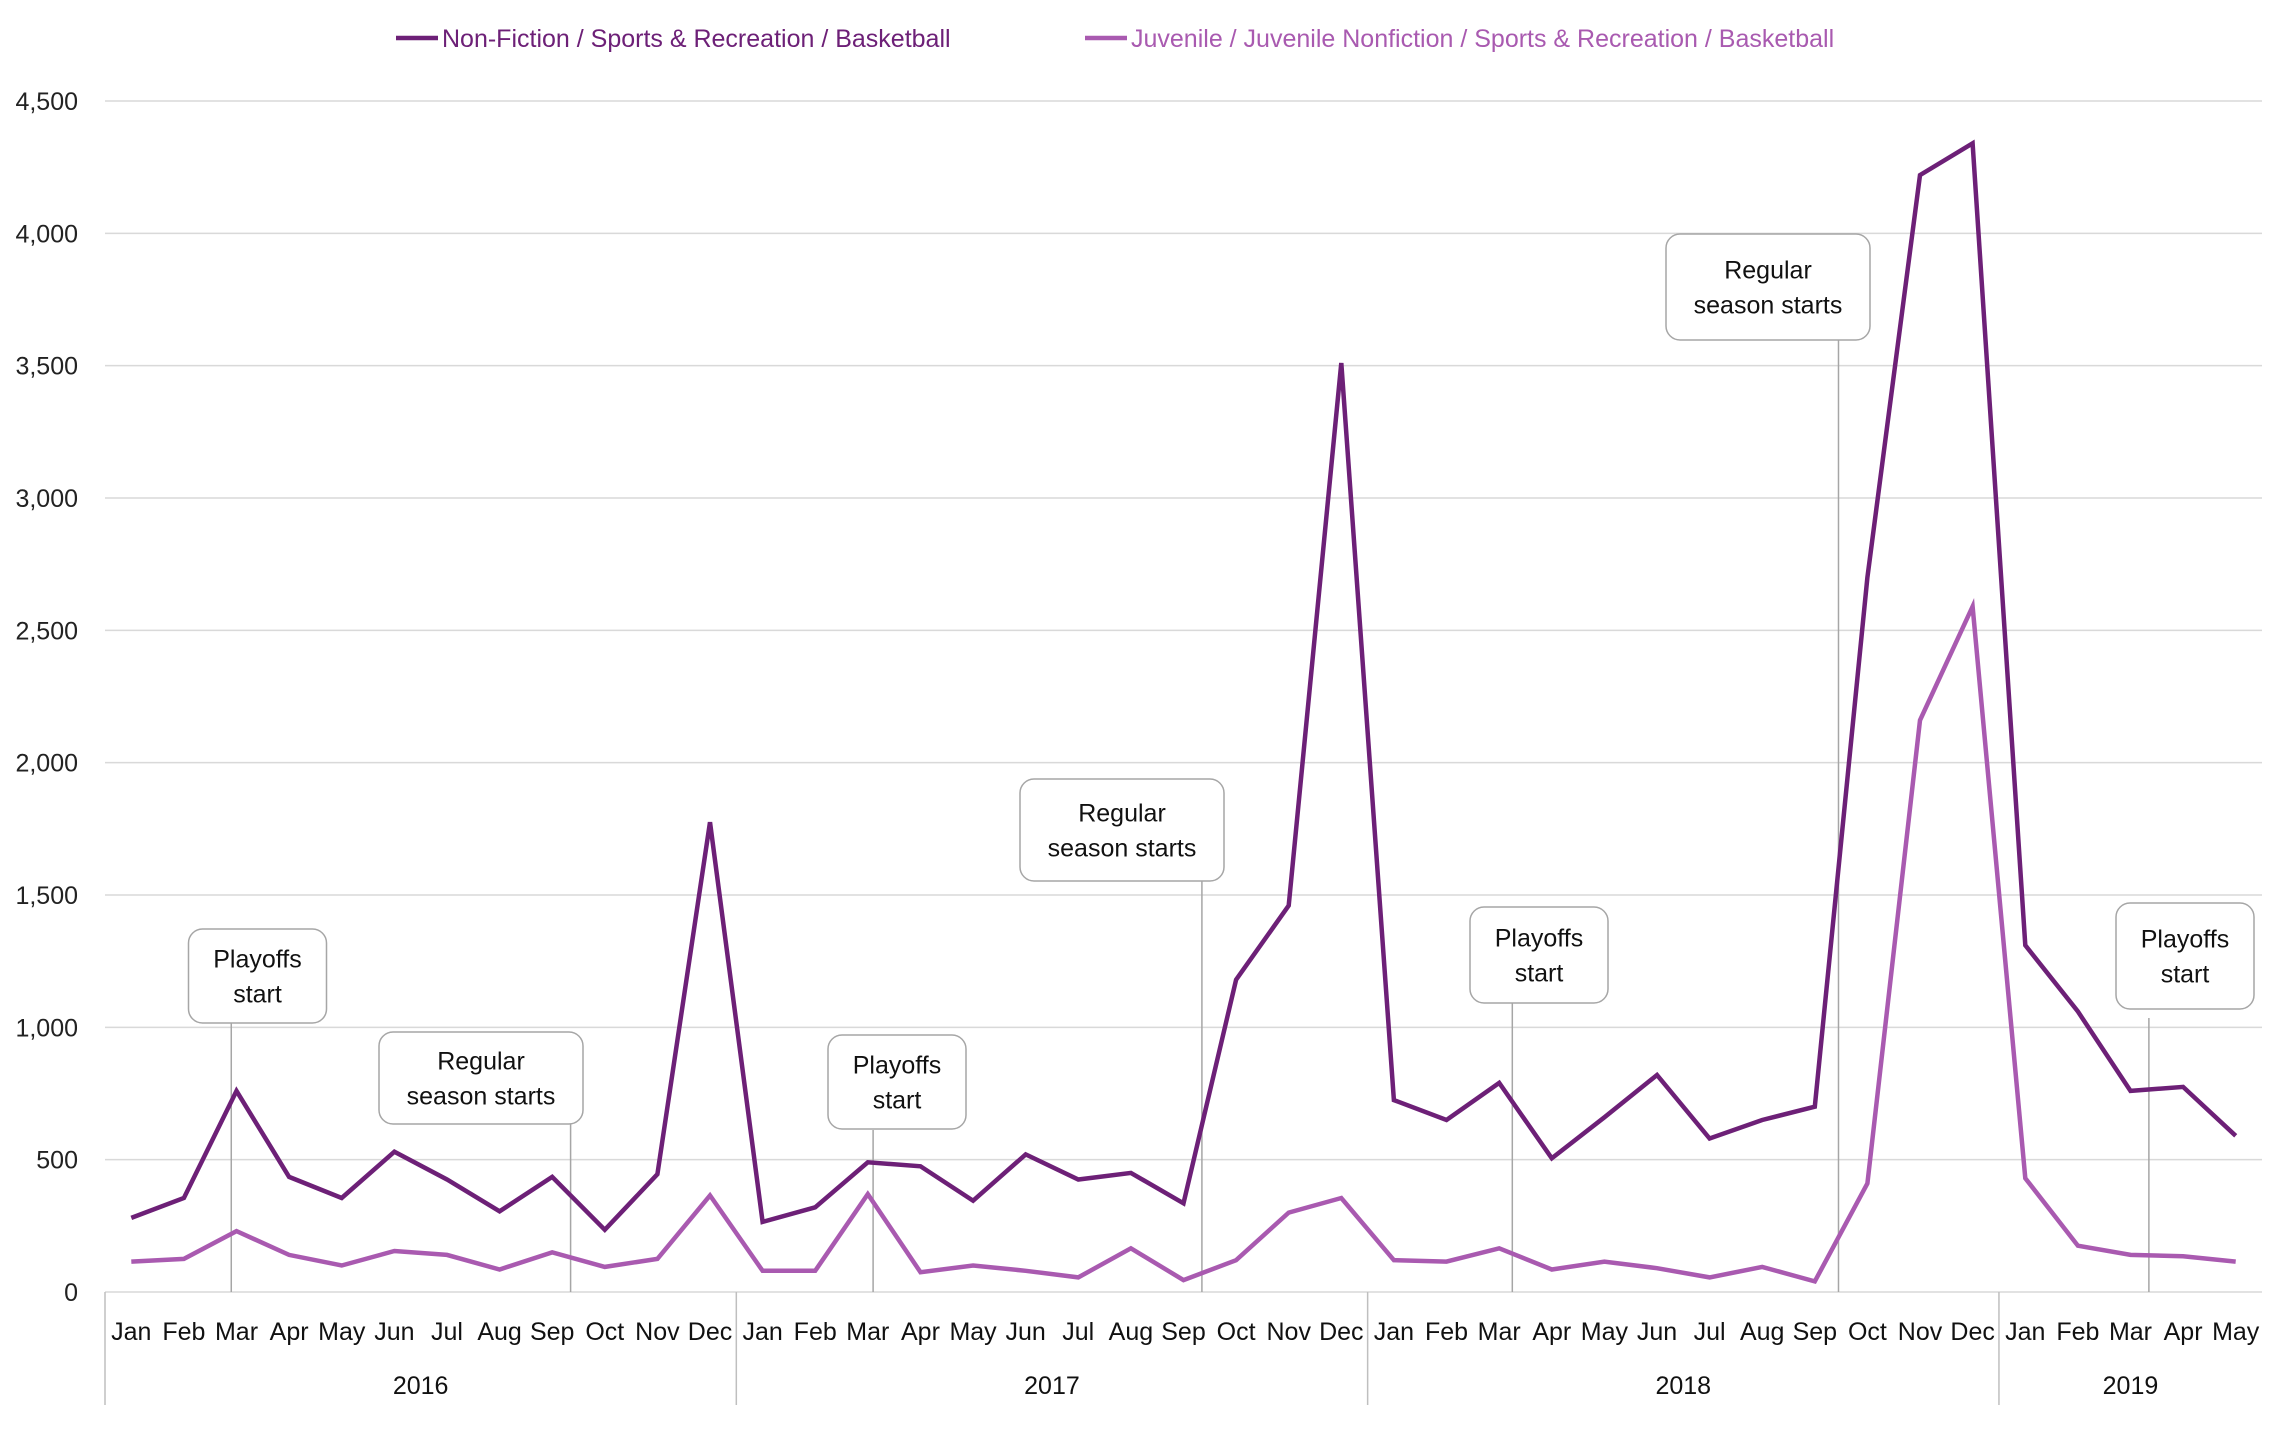  I want to click on y-tick-label: 1,000, so click(46, 1028).